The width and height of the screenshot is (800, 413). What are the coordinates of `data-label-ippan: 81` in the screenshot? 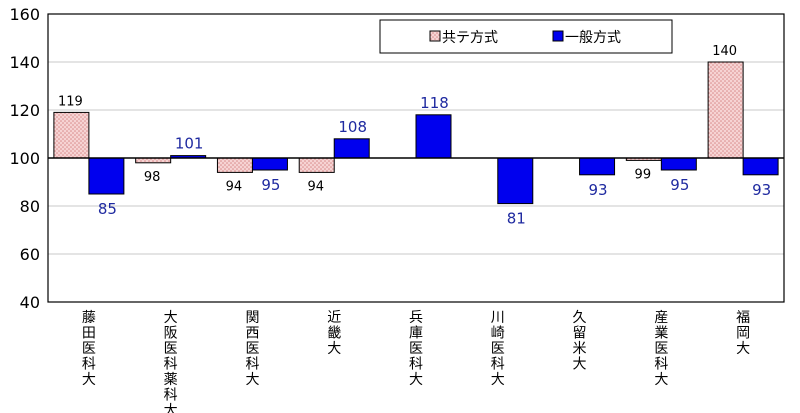 It's located at (516, 219).